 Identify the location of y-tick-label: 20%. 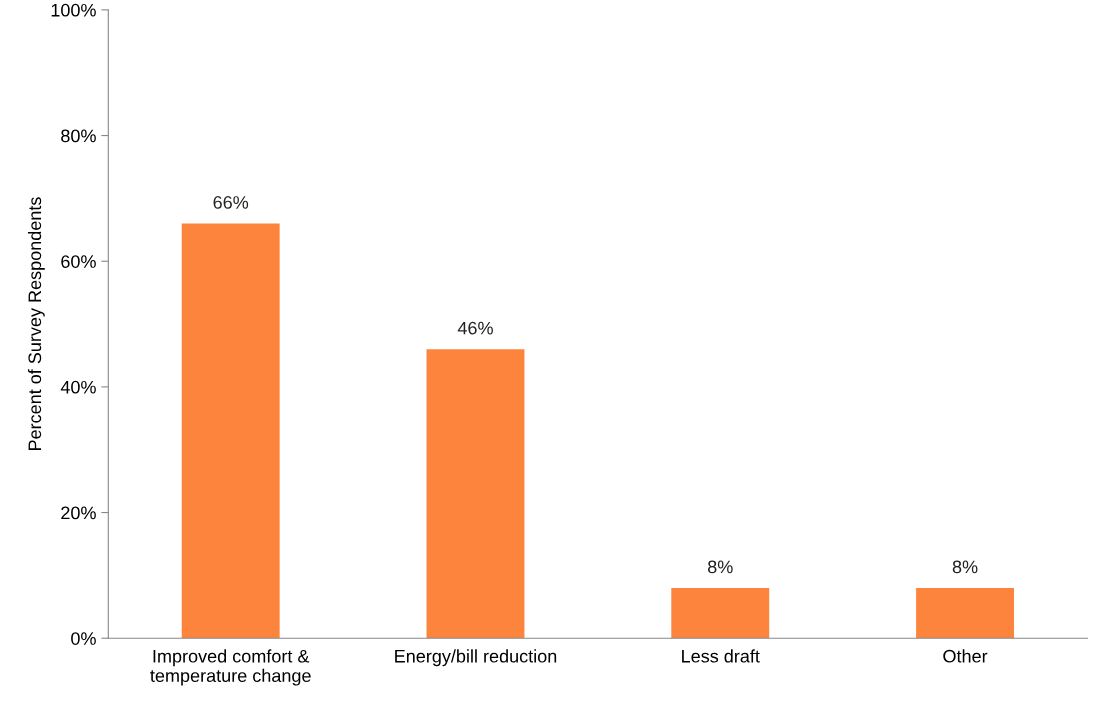
(78, 513).